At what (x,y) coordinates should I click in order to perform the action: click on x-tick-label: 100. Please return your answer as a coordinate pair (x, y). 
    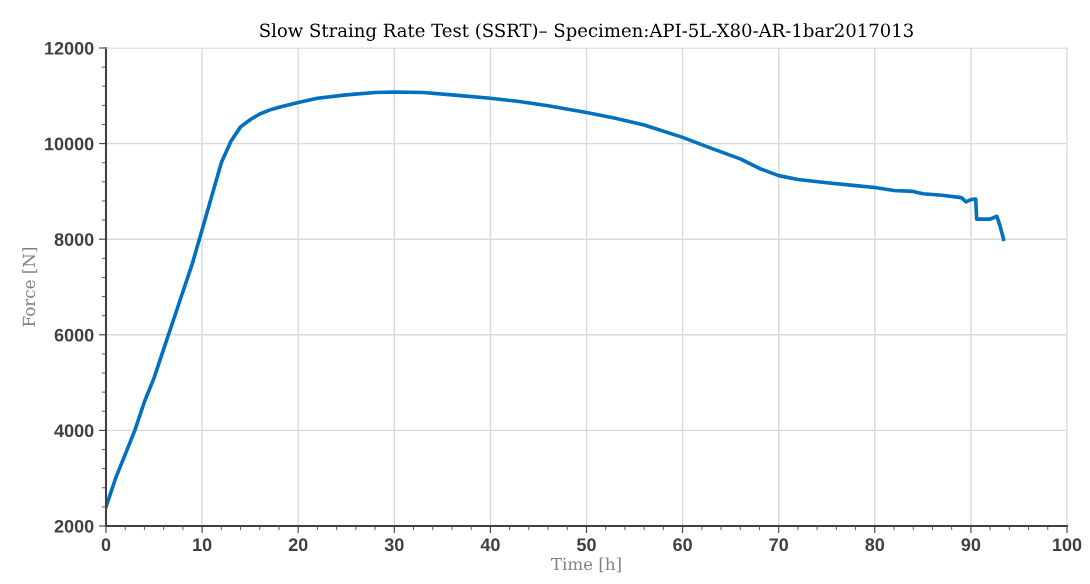
    Looking at the image, I should click on (1067, 545).